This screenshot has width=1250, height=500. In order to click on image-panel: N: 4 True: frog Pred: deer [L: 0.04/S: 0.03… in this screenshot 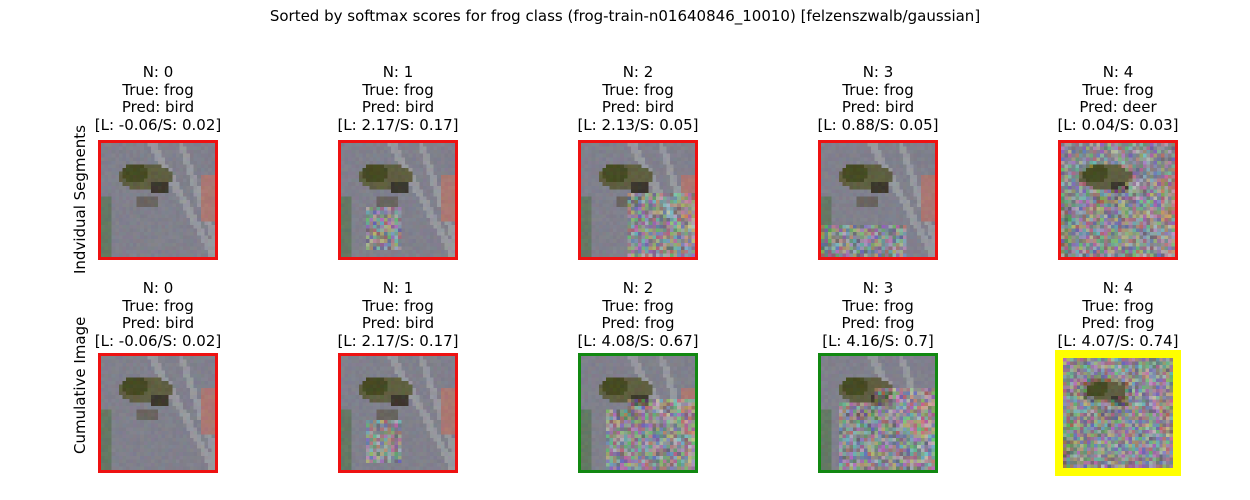, I will do `click(1118, 98)`.